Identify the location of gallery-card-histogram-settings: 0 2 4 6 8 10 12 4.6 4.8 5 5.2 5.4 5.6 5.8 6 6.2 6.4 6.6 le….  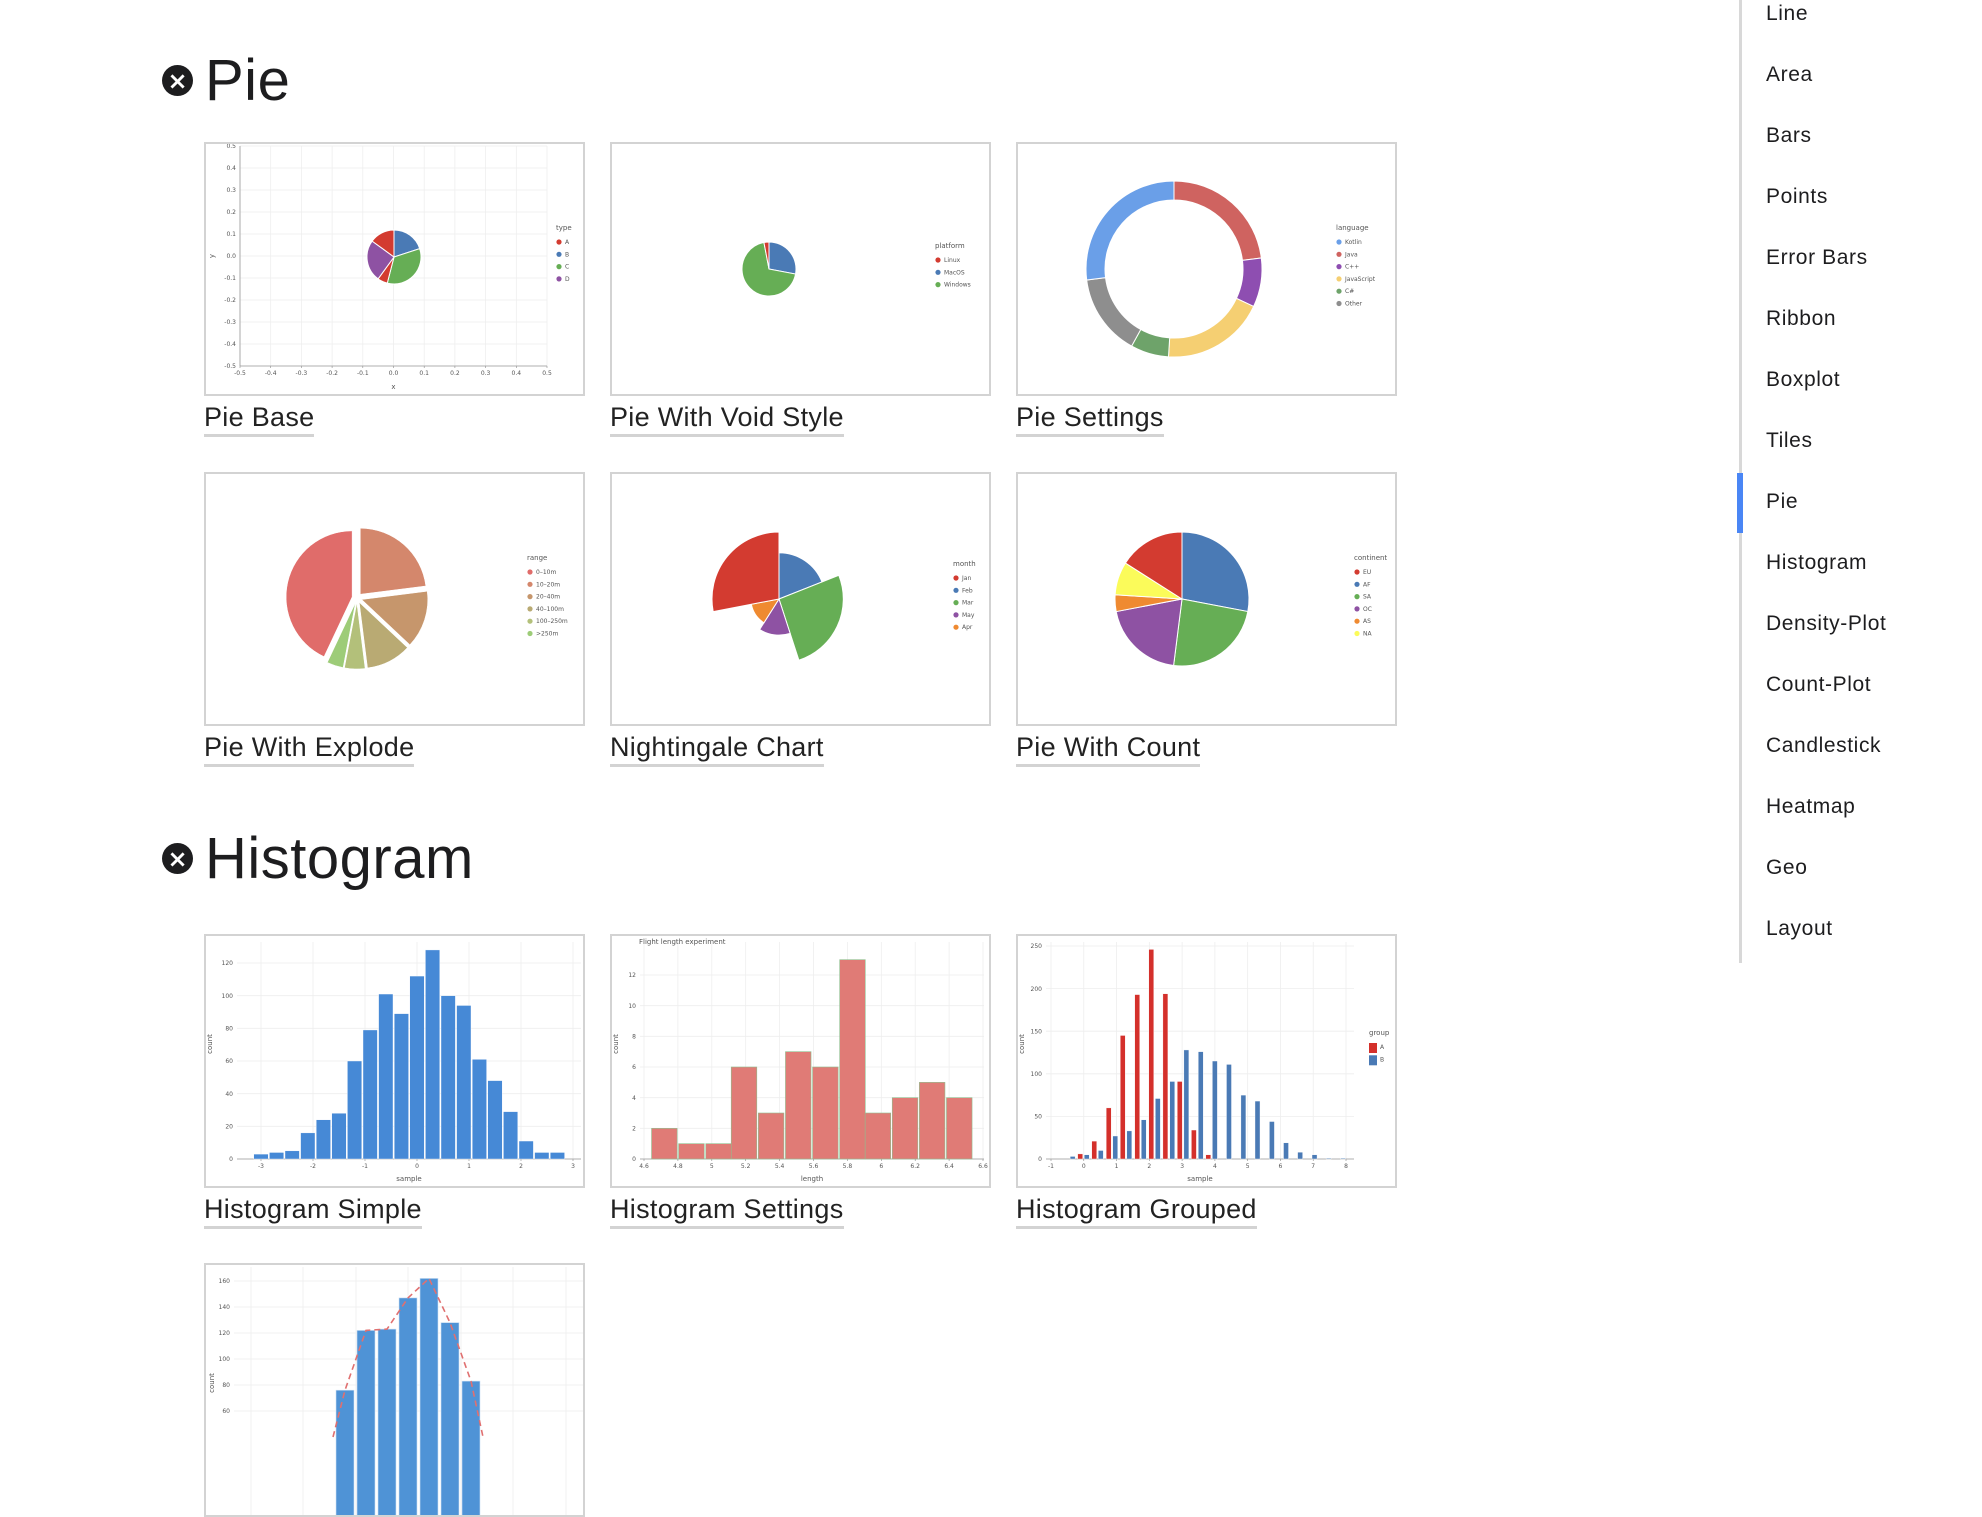
(800, 1081).